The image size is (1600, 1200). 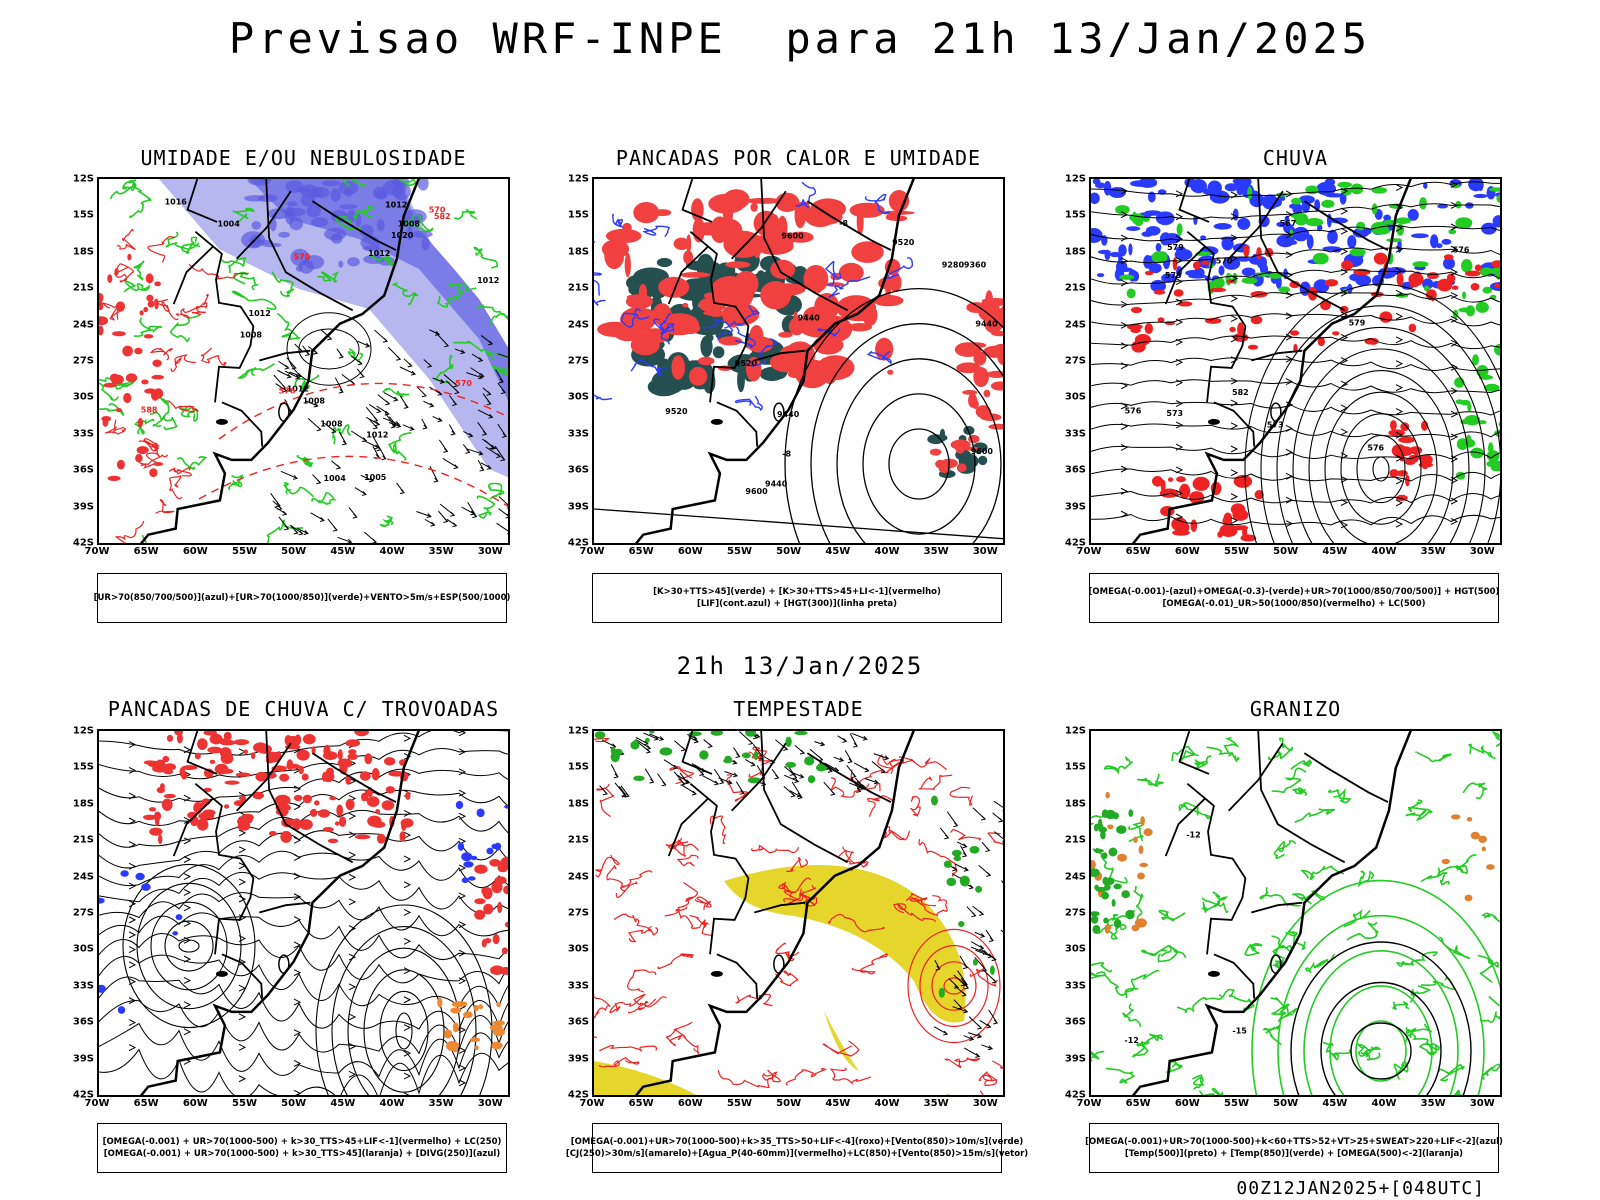 What do you see at coordinates (953, 265) in the screenshot?
I see `contour-label: 9280` at bounding box center [953, 265].